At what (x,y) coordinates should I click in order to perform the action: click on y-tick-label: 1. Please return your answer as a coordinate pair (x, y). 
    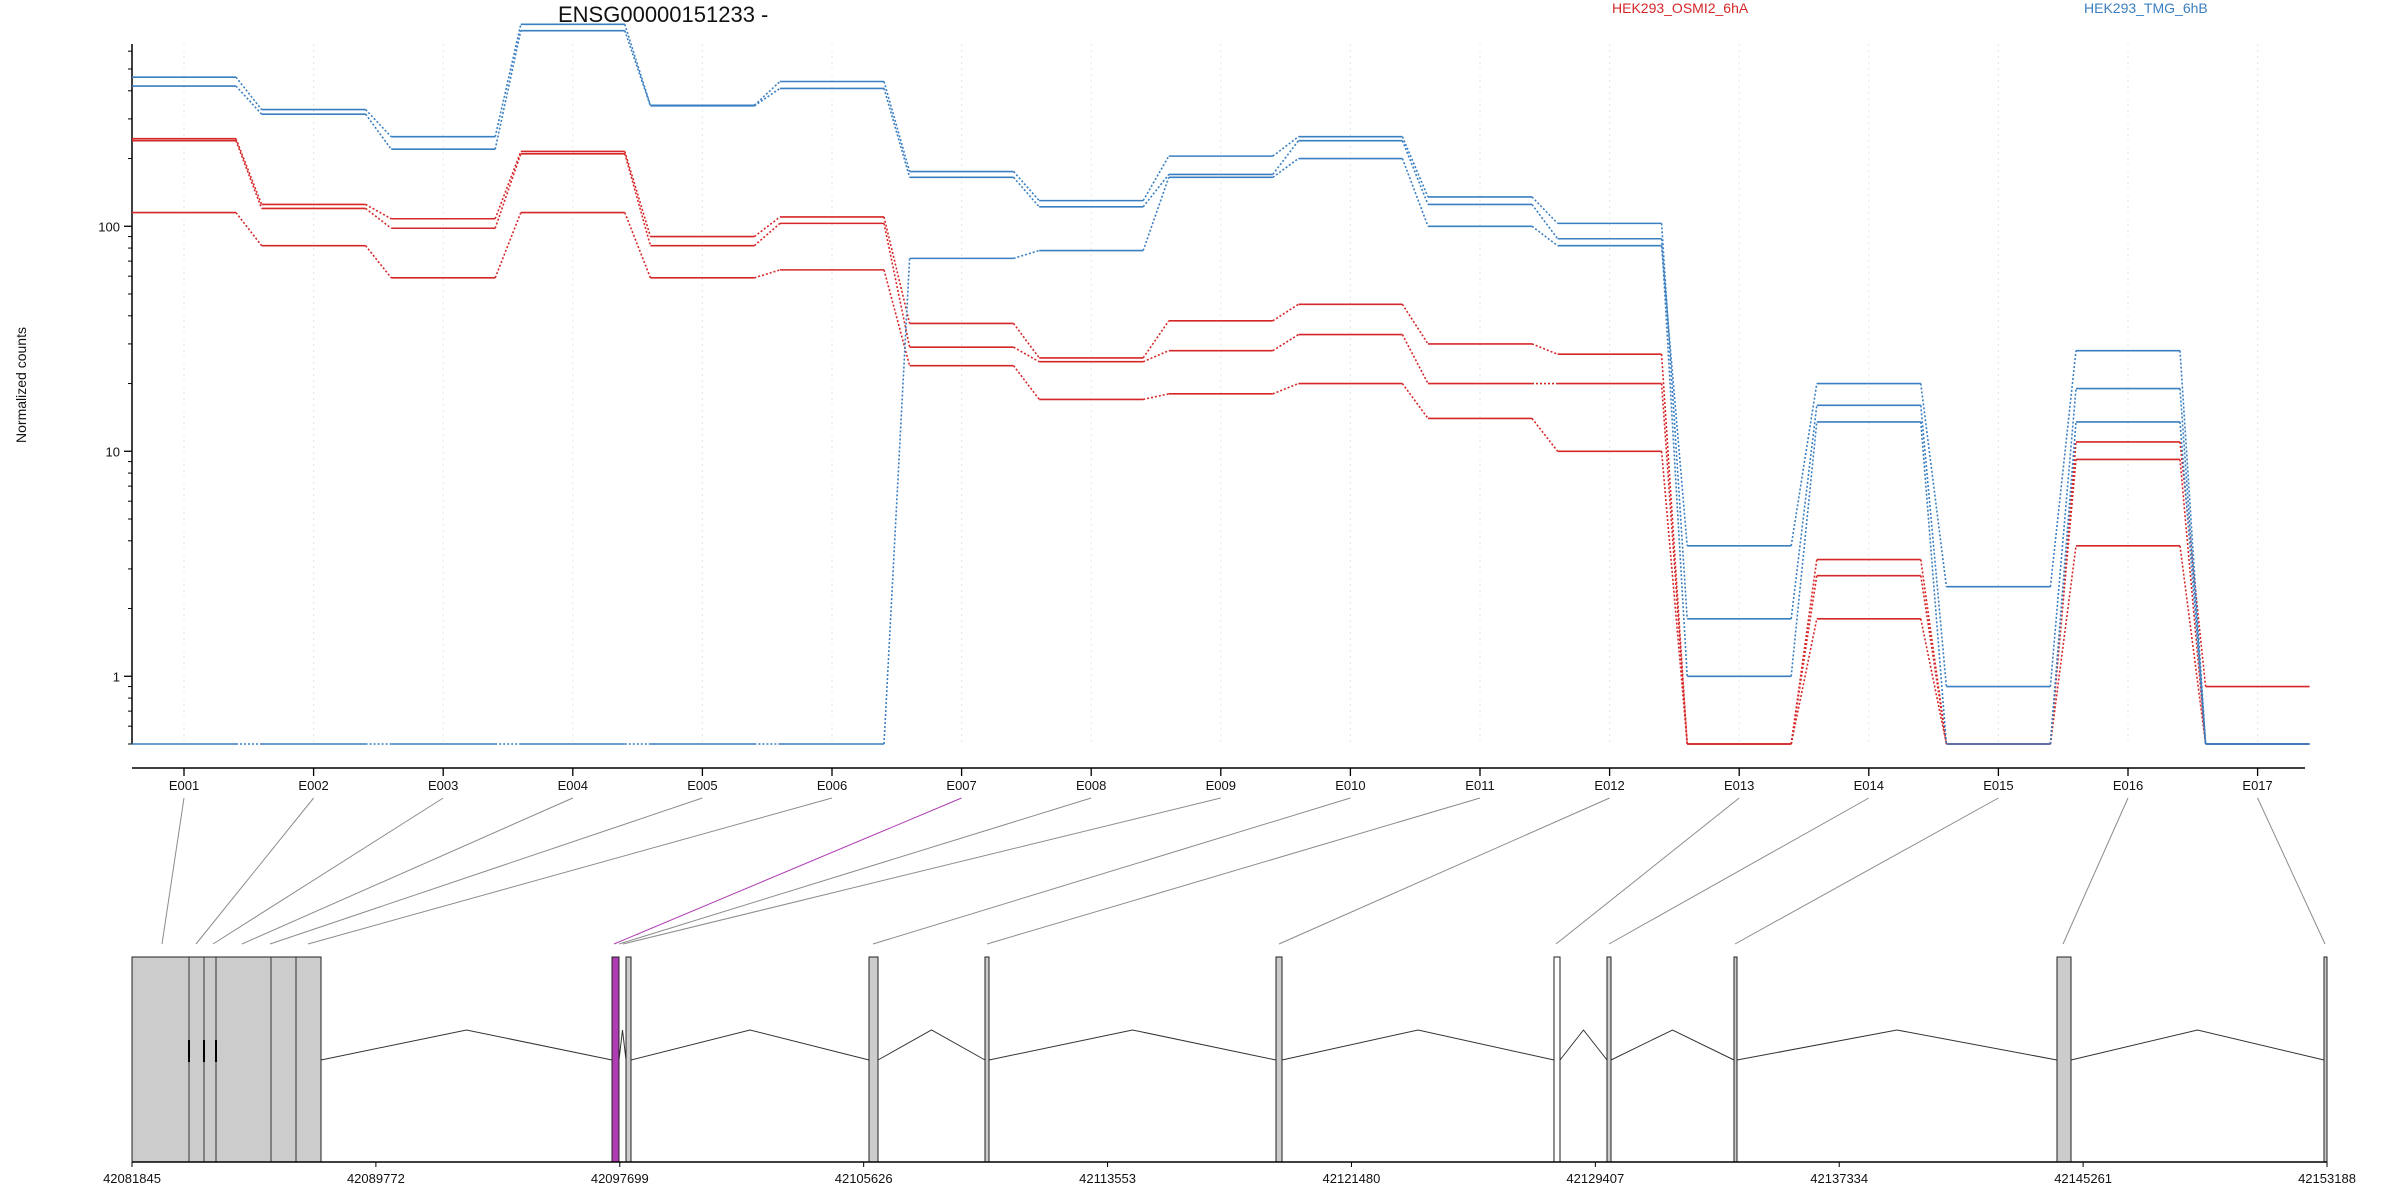
    Looking at the image, I should click on (116, 676).